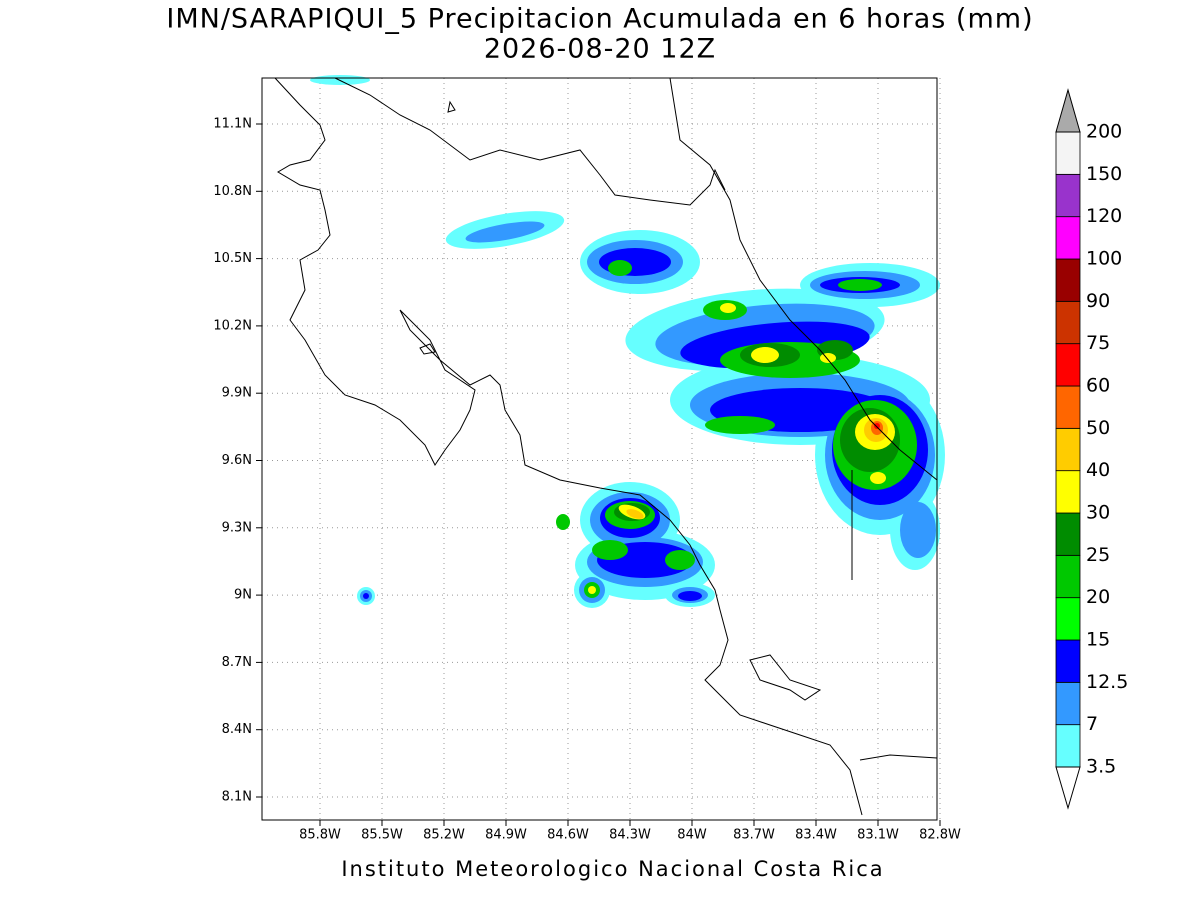  I want to click on x-tick-label: 85.2W, so click(444, 835).